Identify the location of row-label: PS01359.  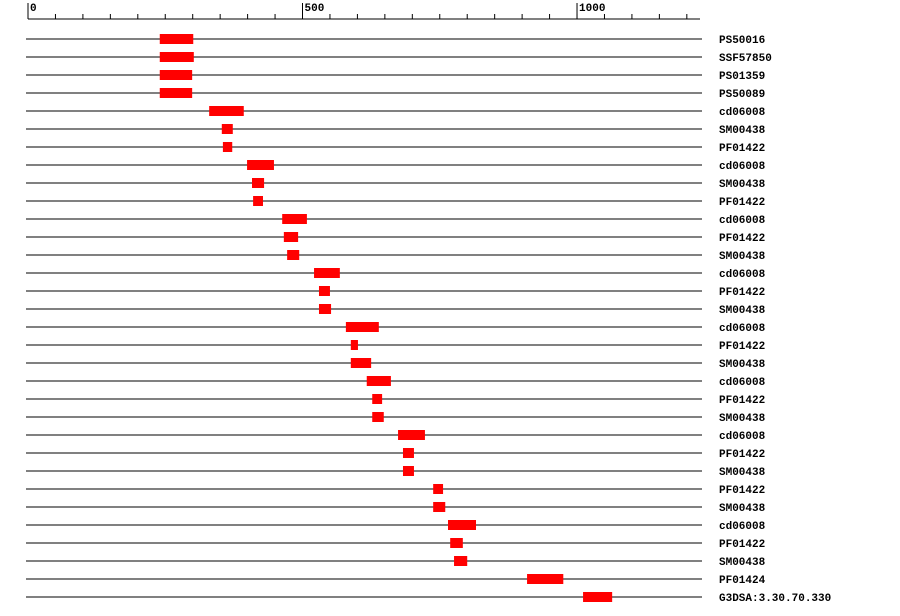
(742, 77).